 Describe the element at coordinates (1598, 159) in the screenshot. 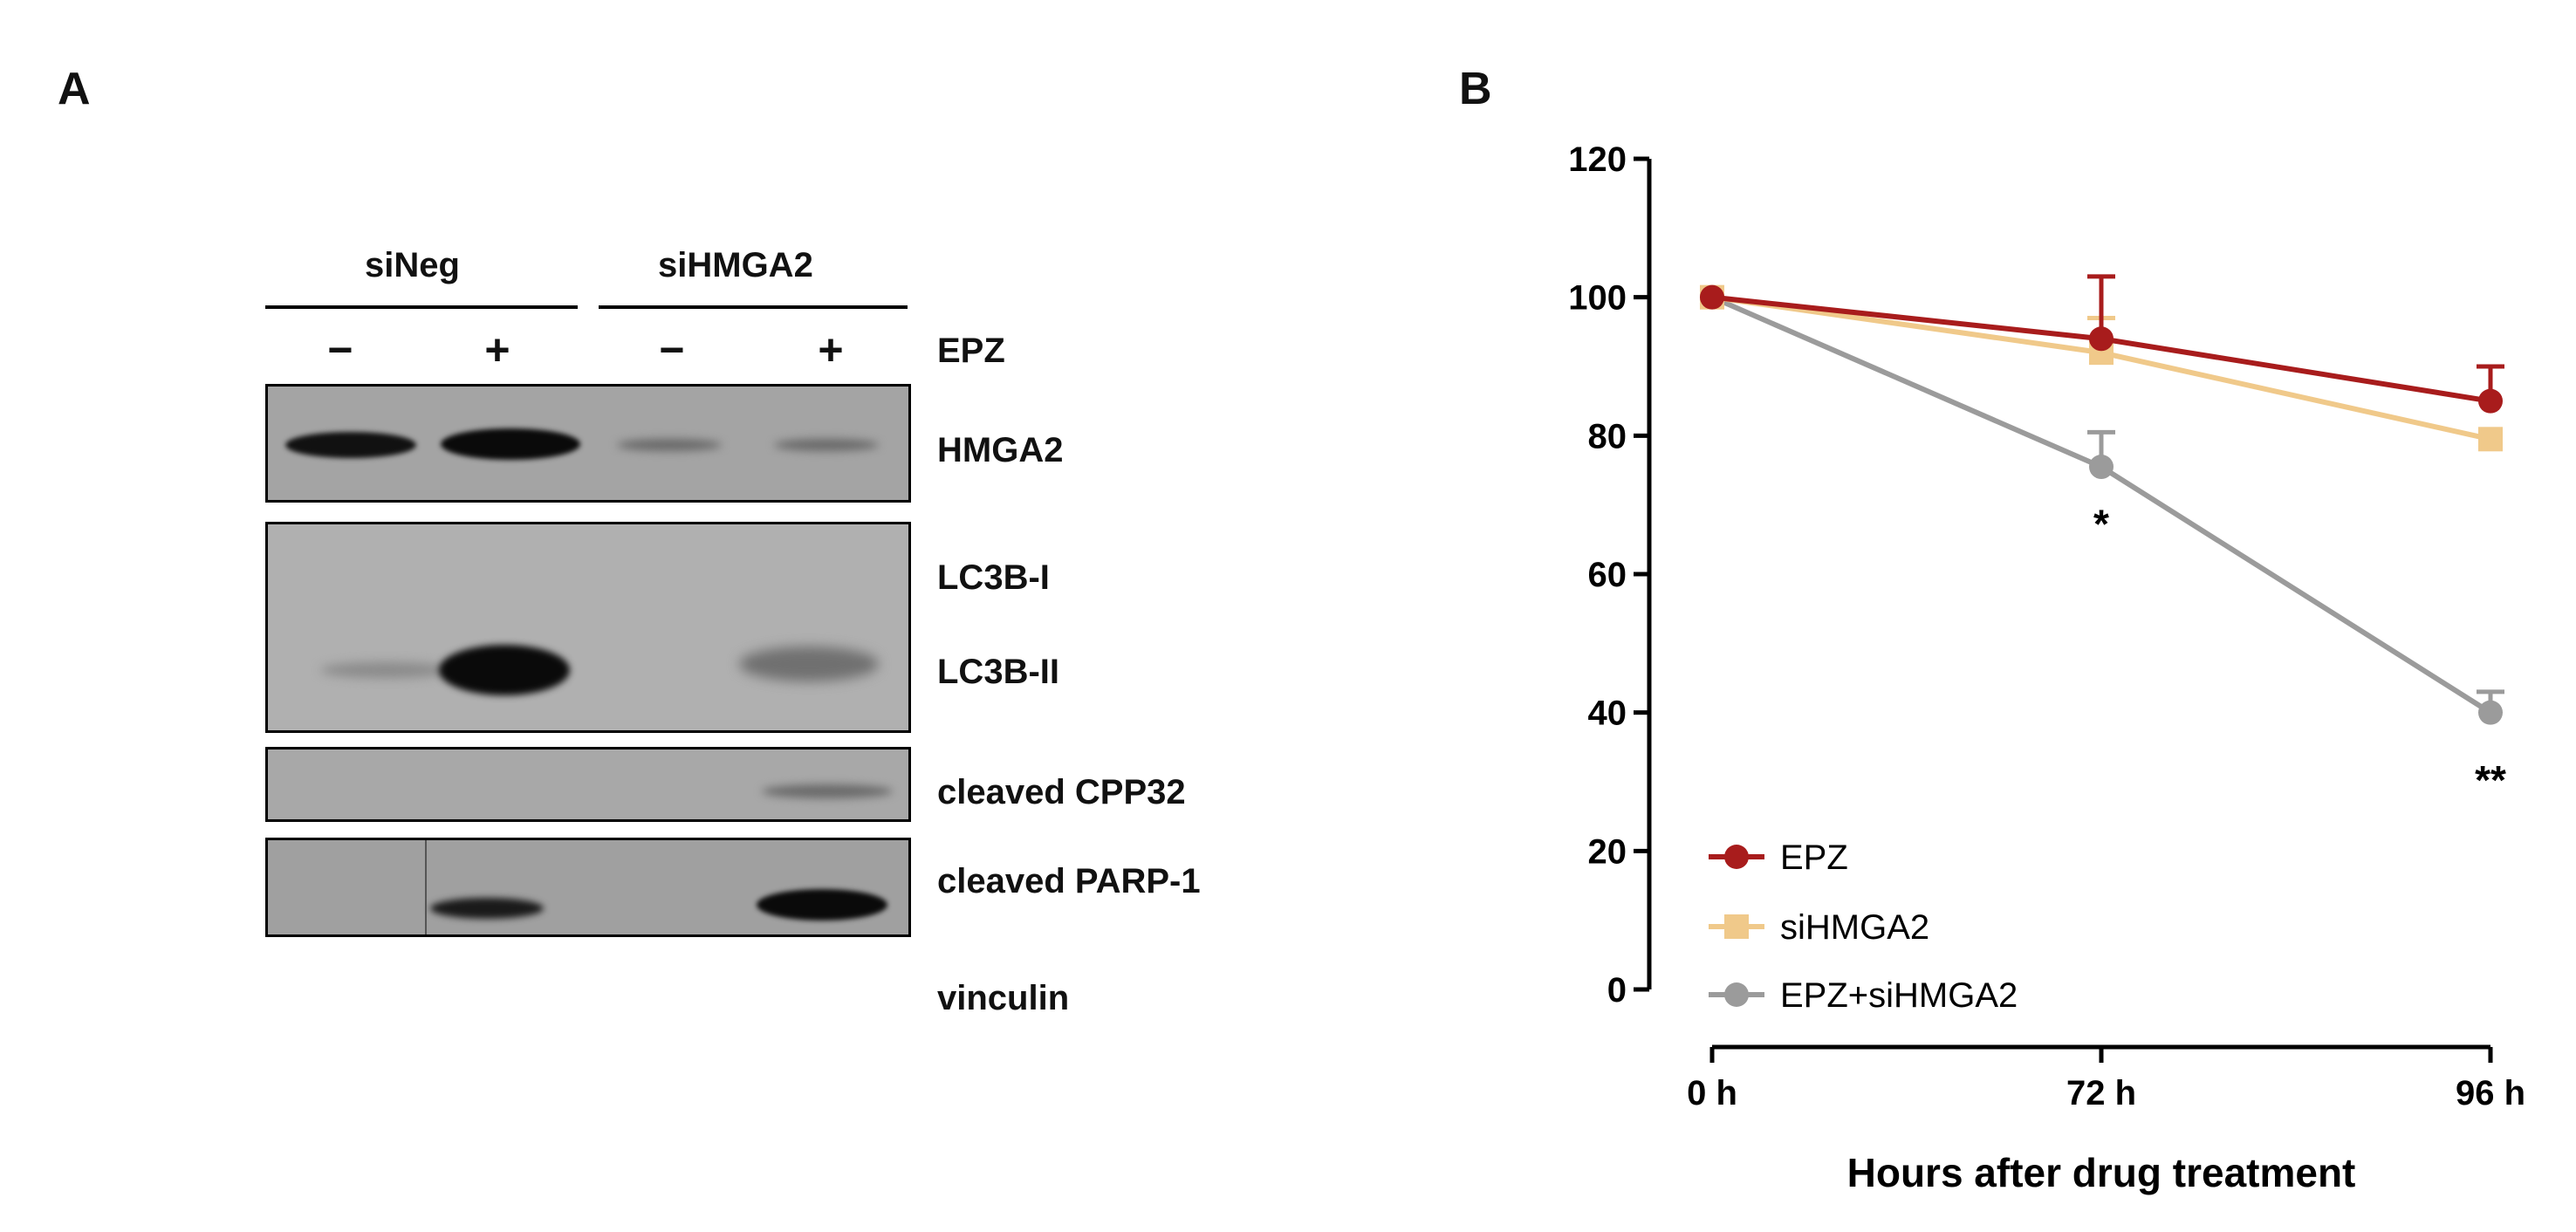

I see `y-tick-label: 120` at that location.